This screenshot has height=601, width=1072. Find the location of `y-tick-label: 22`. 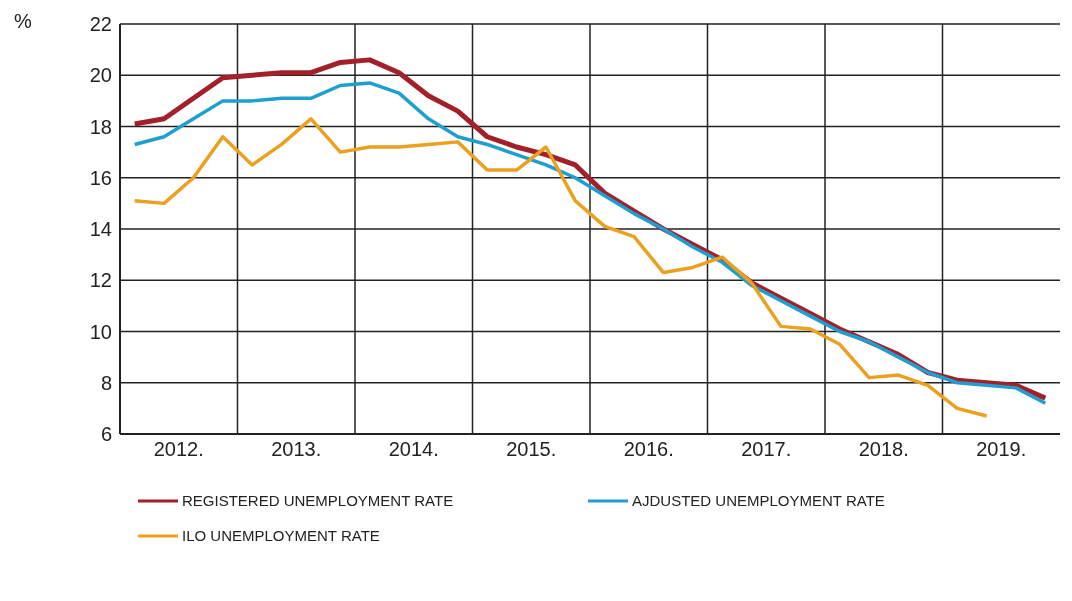

y-tick-label: 22 is located at coordinates (100, 24).